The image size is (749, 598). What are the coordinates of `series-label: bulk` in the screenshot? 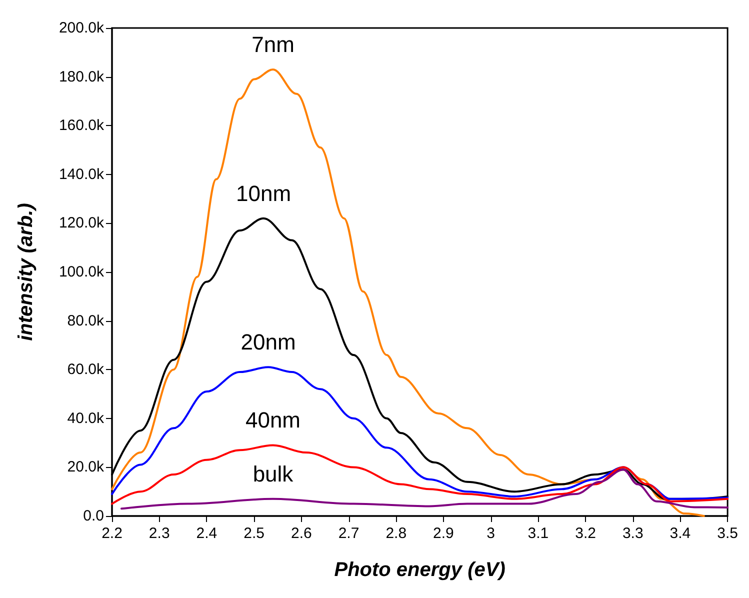 It's located at (273, 473).